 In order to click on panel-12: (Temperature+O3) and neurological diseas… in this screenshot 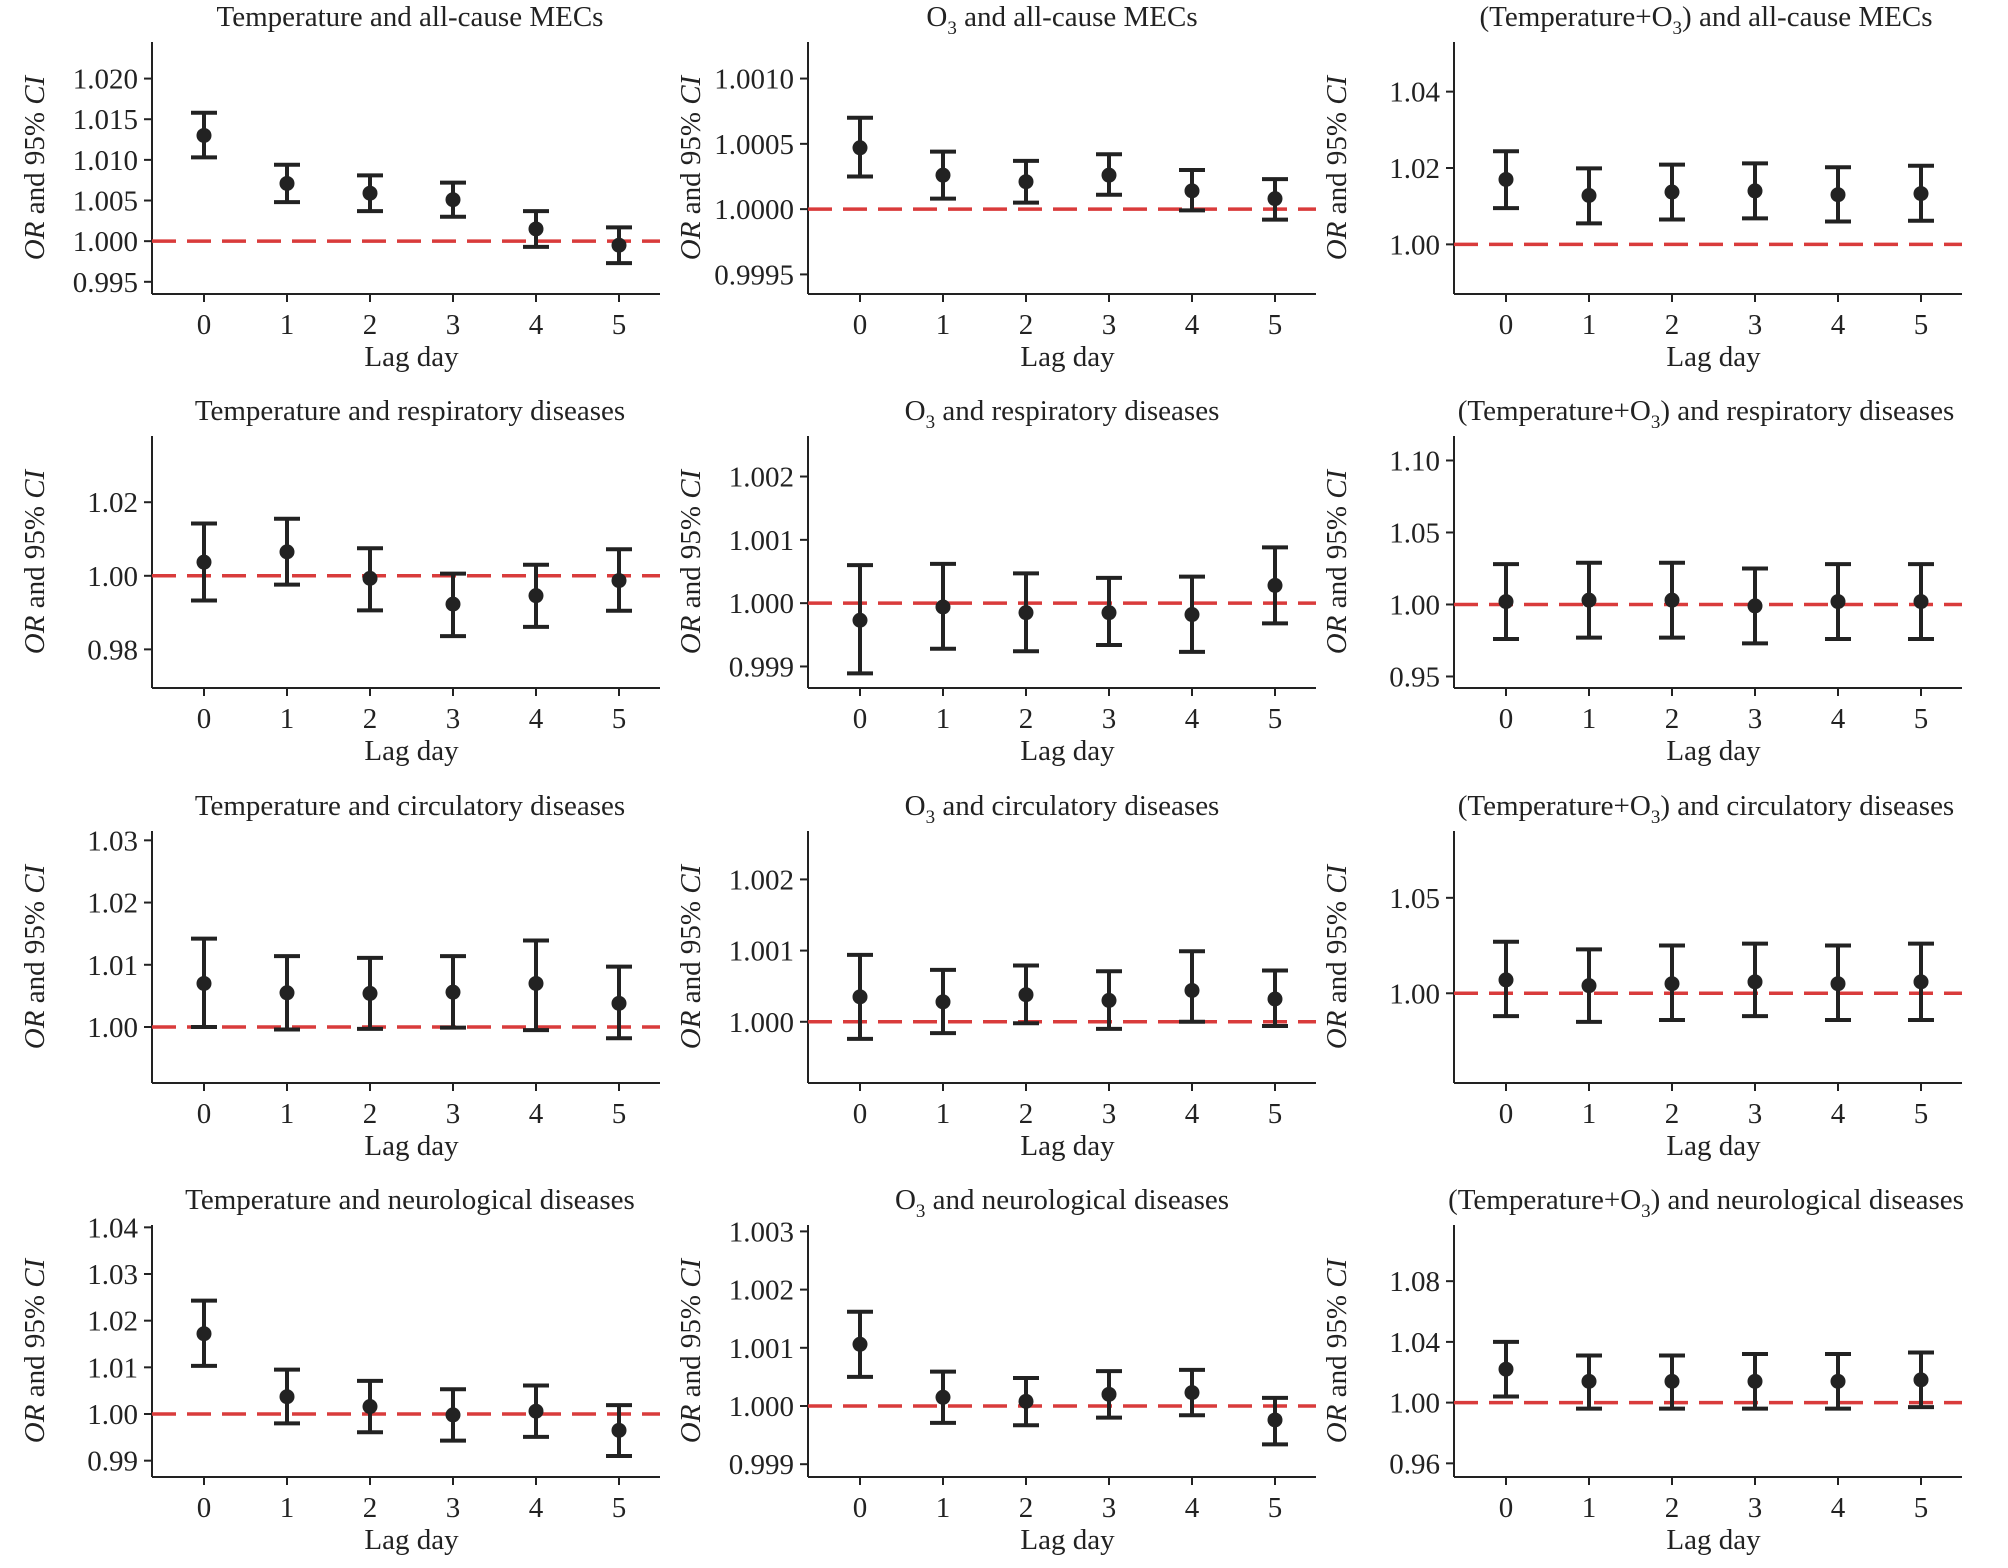, I will do `click(1642, 1370)`.